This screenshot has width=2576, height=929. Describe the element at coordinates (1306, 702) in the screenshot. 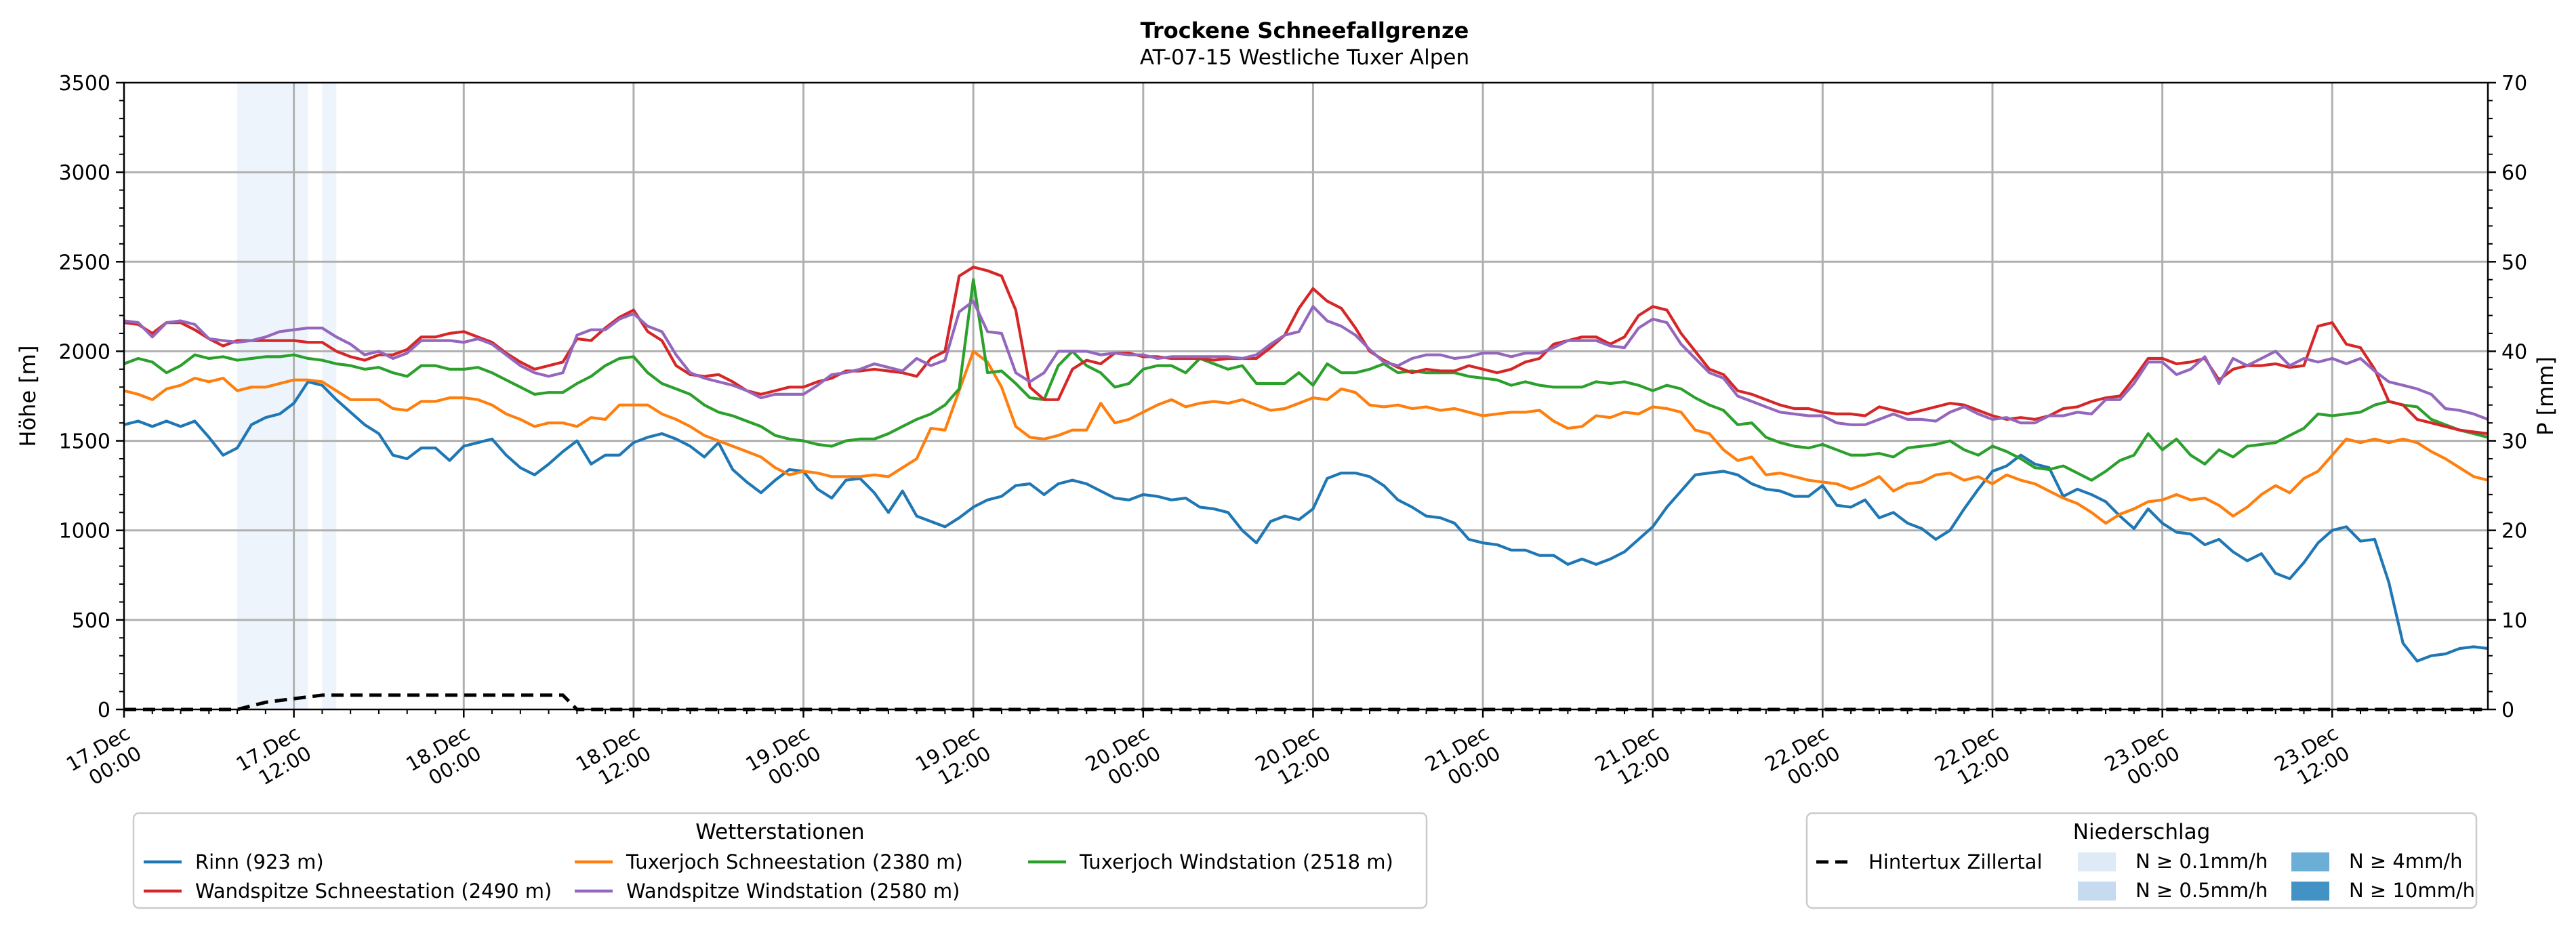

I see `precip-line` at that location.